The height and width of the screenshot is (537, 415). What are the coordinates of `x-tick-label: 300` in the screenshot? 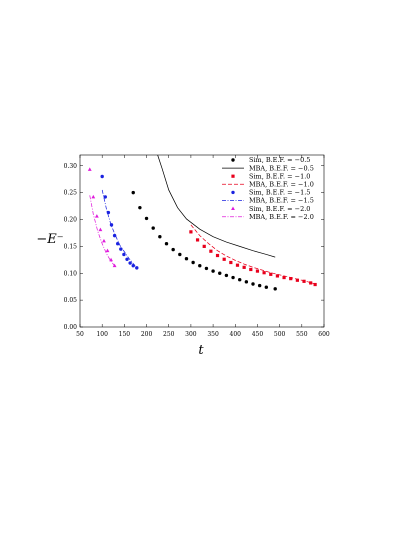 It's located at (191, 334).